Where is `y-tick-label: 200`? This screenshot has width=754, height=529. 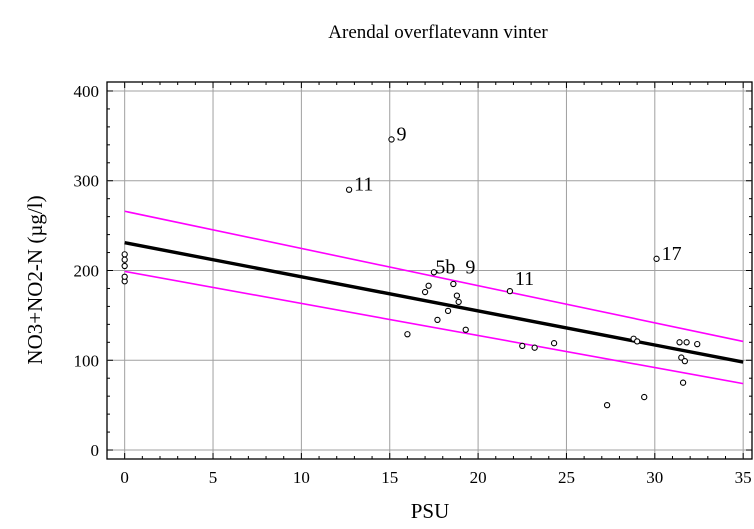
y-tick-label: 200 is located at coordinates (87, 271).